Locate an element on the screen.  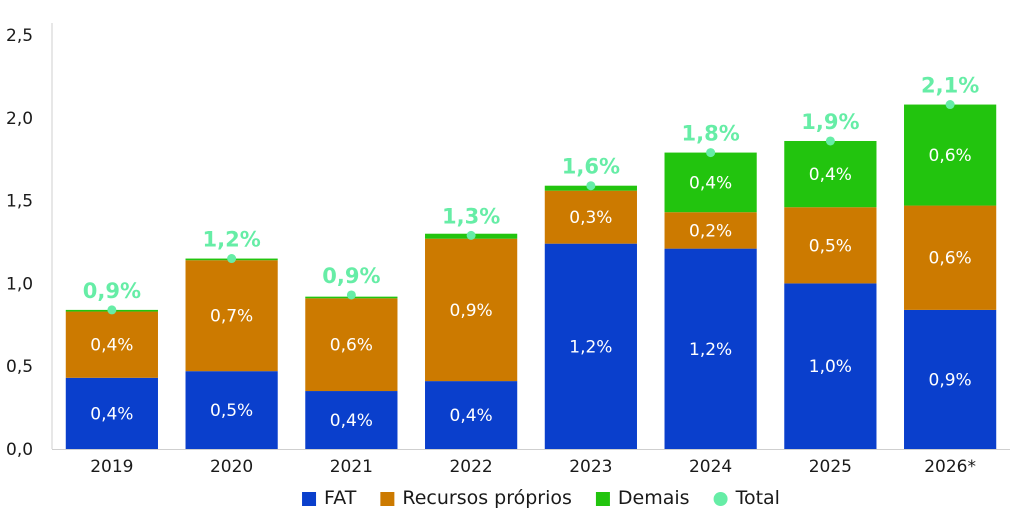
total-data-label: 1,9% is located at coordinates (830, 122).